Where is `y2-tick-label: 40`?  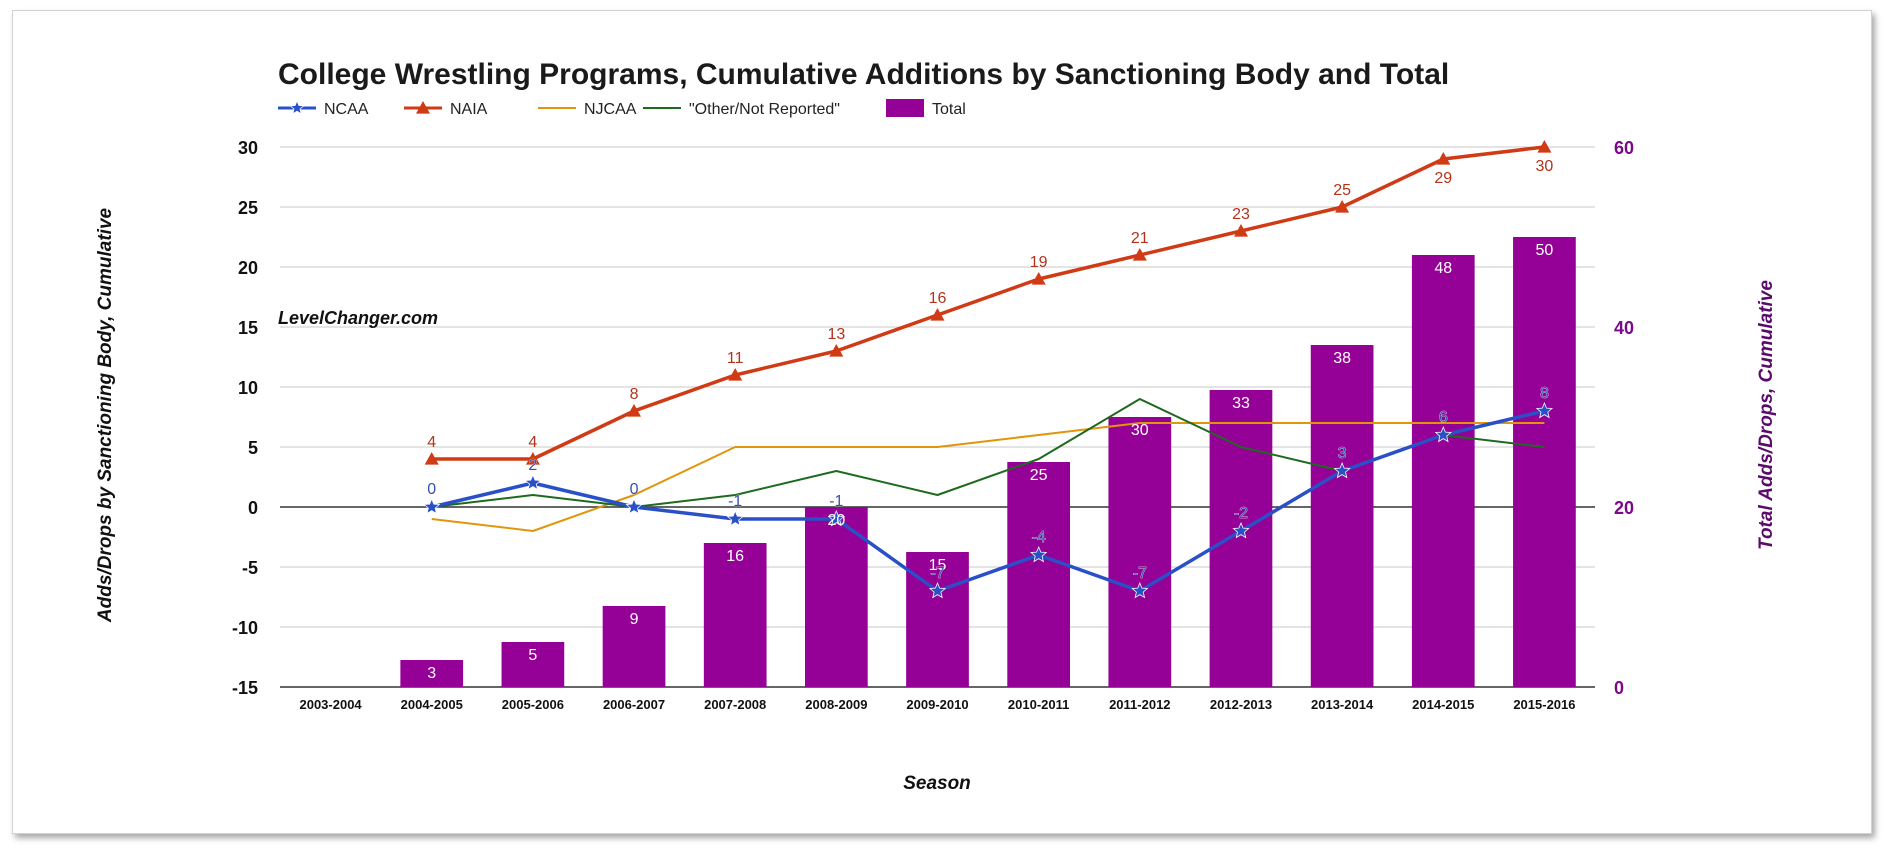 y2-tick-label: 40 is located at coordinates (1624, 328).